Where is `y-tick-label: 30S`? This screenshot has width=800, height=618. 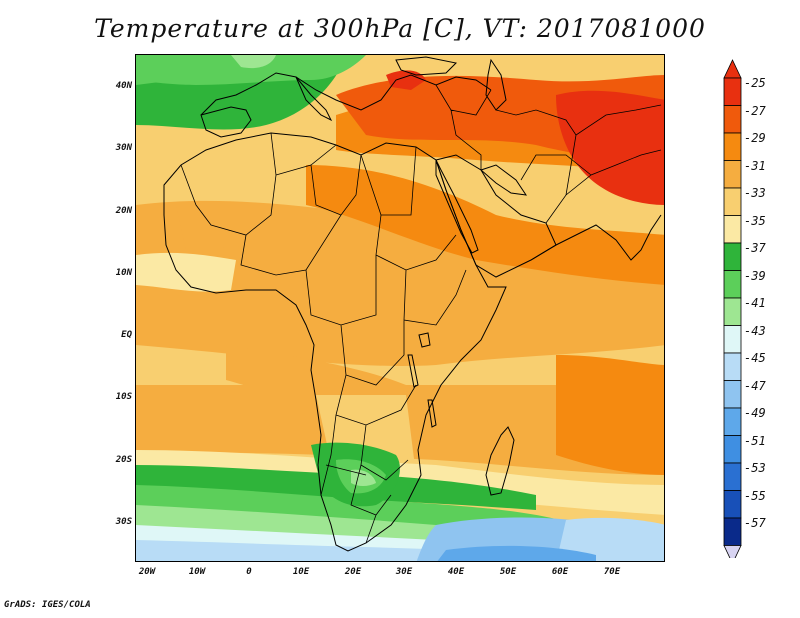 y-tick-label: 30S is located at coordinates (123, 522).